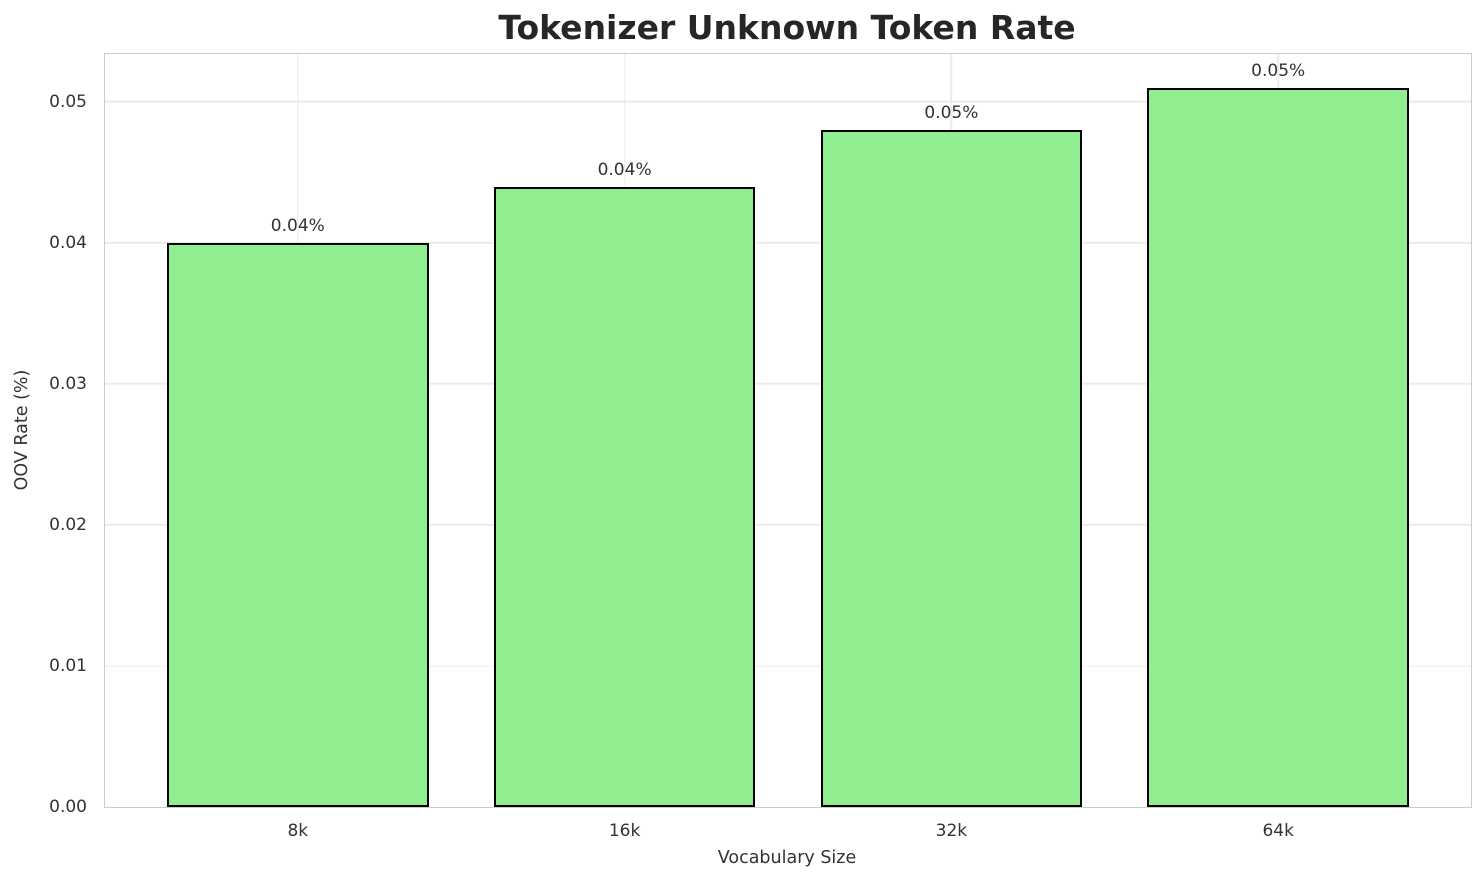 The width and height of the screenshot is (1484, 885). I want to click on y-tick-label: 0.05, so click(68, 101).